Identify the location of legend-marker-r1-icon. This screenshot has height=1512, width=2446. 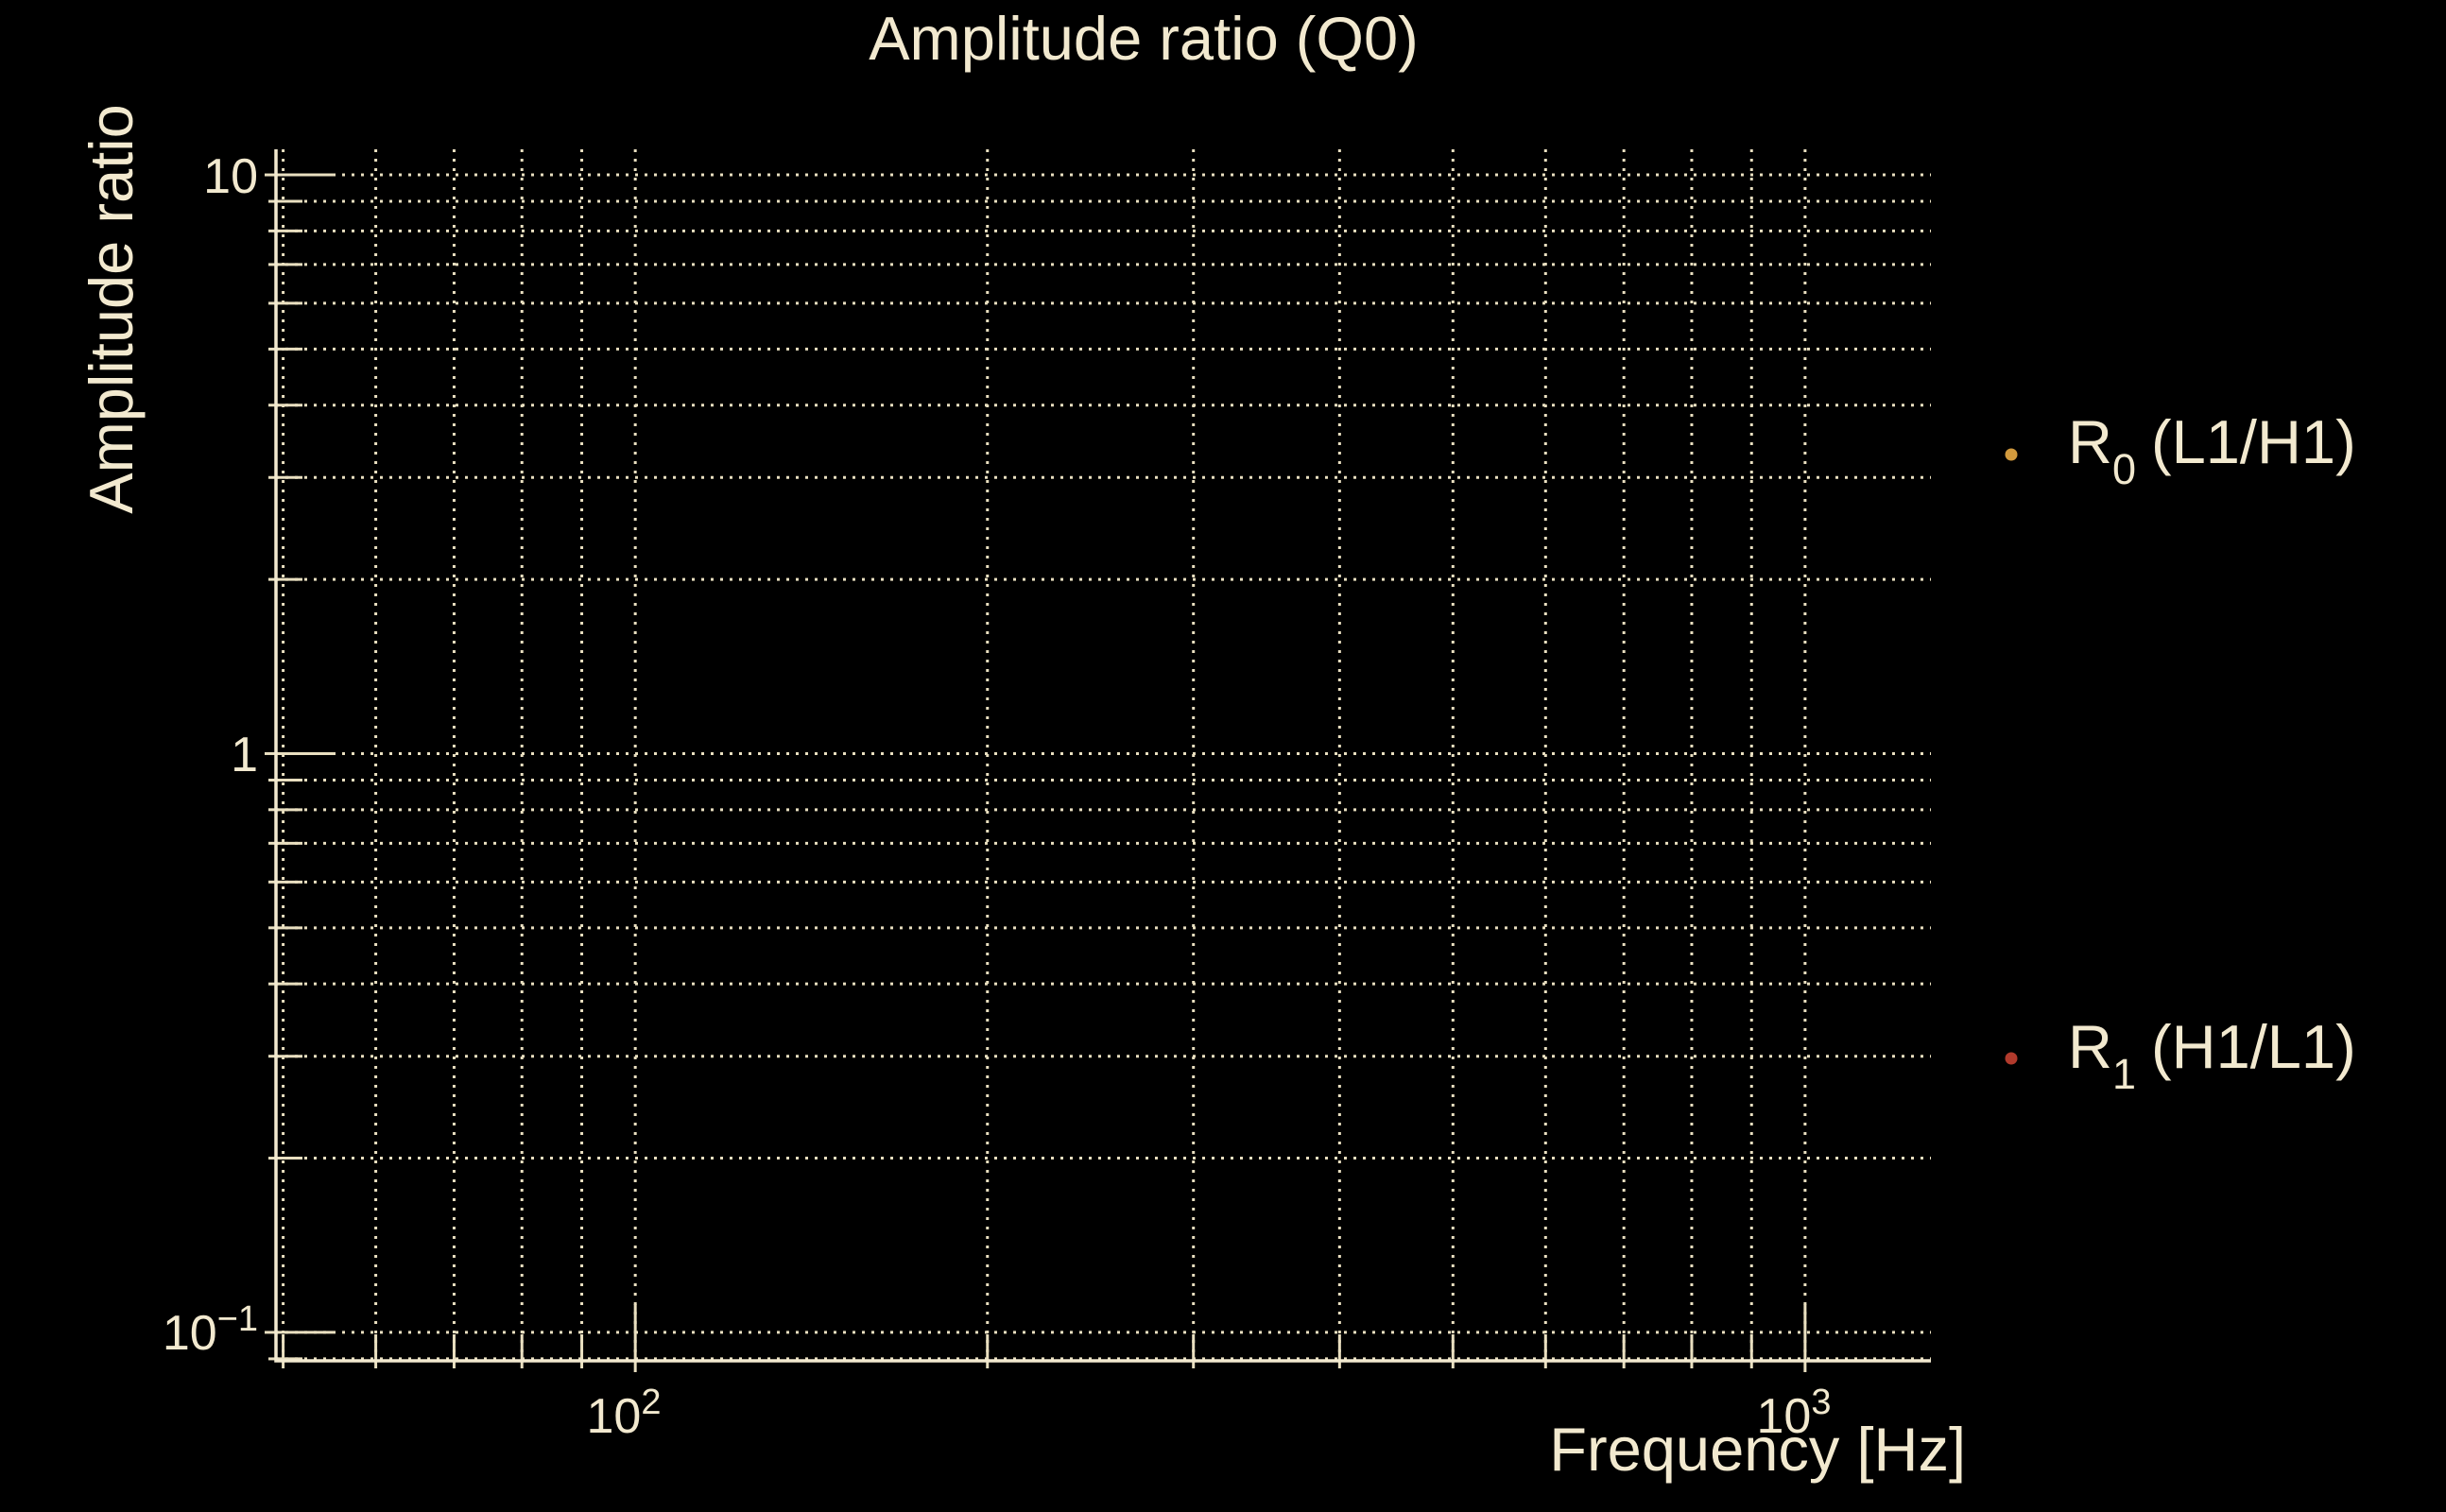
(2012, 1058).